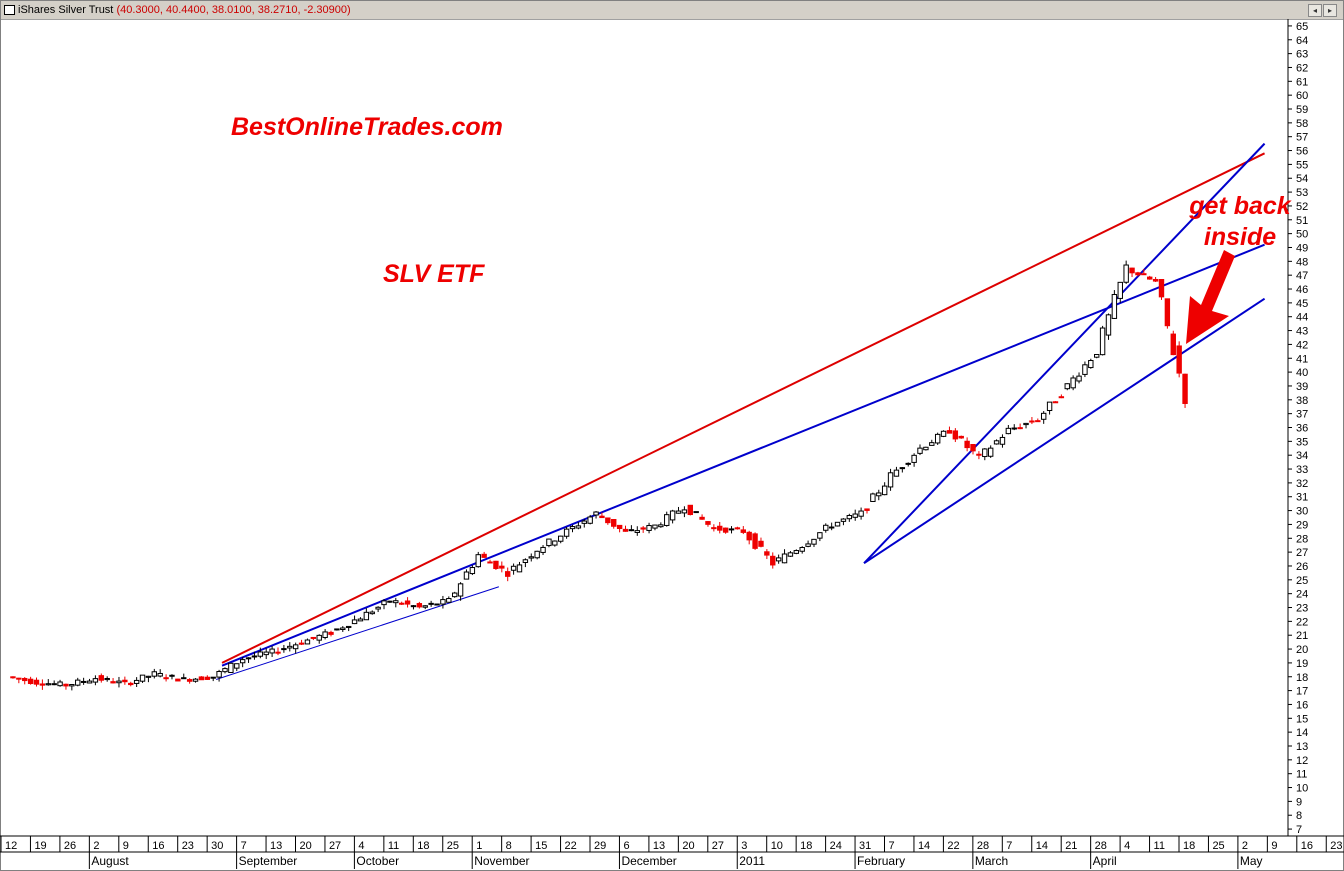 The width and height of the screenshot is (1344, 871). What do you see at coordinates (1302, 470) in the screenshot?
I see `y-tick-label: 33` at bounding box center [1302, 470].